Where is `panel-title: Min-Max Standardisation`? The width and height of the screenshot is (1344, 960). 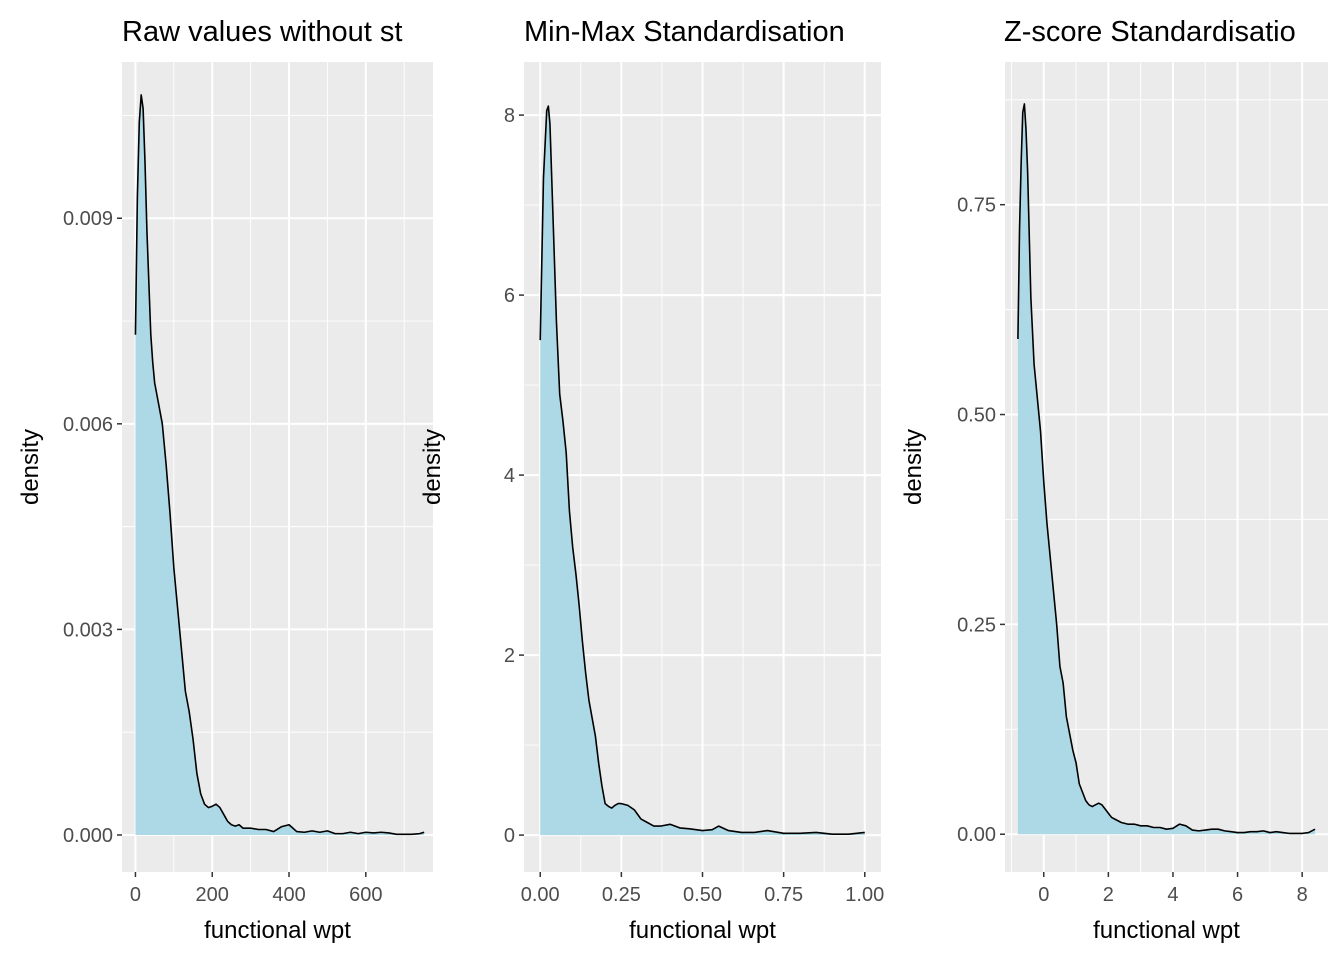 panel-title: Min-Max Standardisation is located at coordinates (684, 32).